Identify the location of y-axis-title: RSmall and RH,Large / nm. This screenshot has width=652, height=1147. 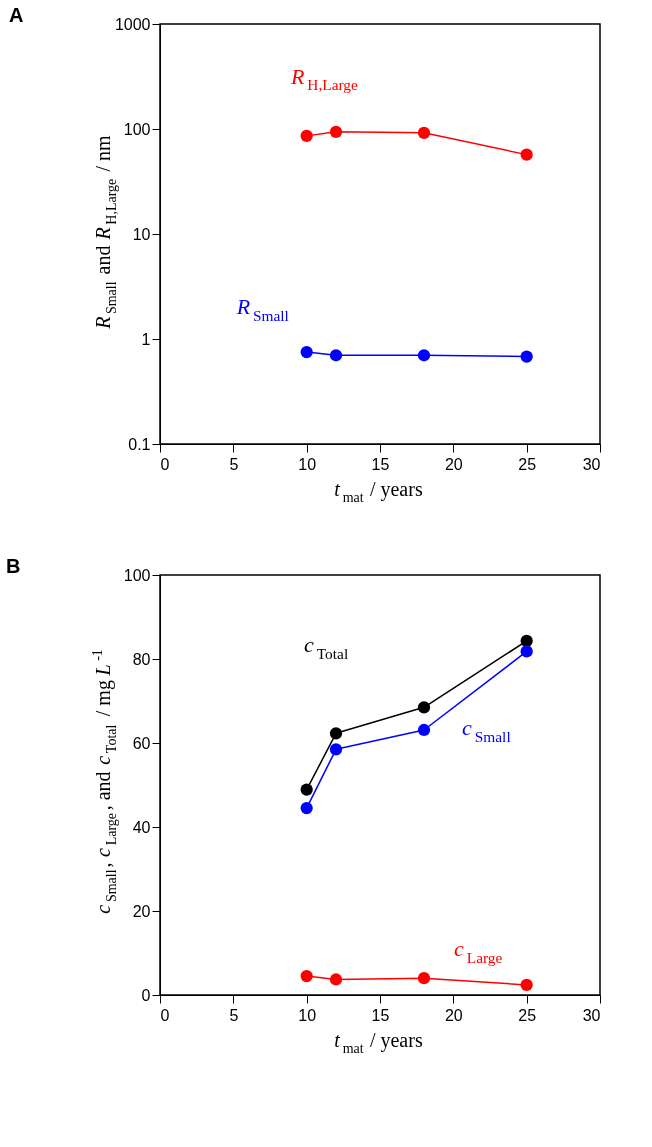
(105, 232).